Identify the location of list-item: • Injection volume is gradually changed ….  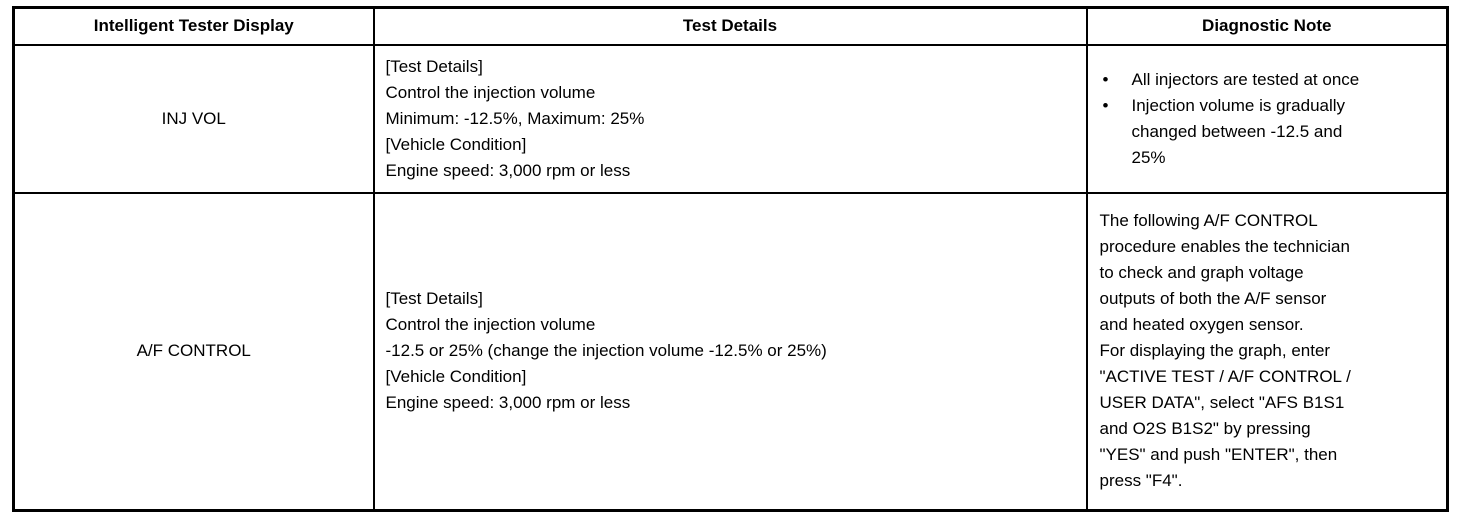
(1268, 132).